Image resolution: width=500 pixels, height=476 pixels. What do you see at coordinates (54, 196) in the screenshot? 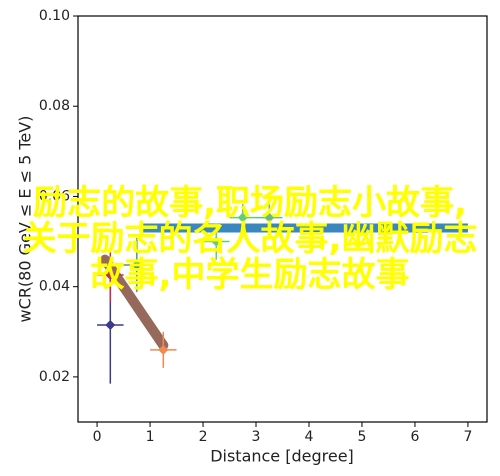
I see `y-tick-label: 0.06` at bounding box center [54, 196].